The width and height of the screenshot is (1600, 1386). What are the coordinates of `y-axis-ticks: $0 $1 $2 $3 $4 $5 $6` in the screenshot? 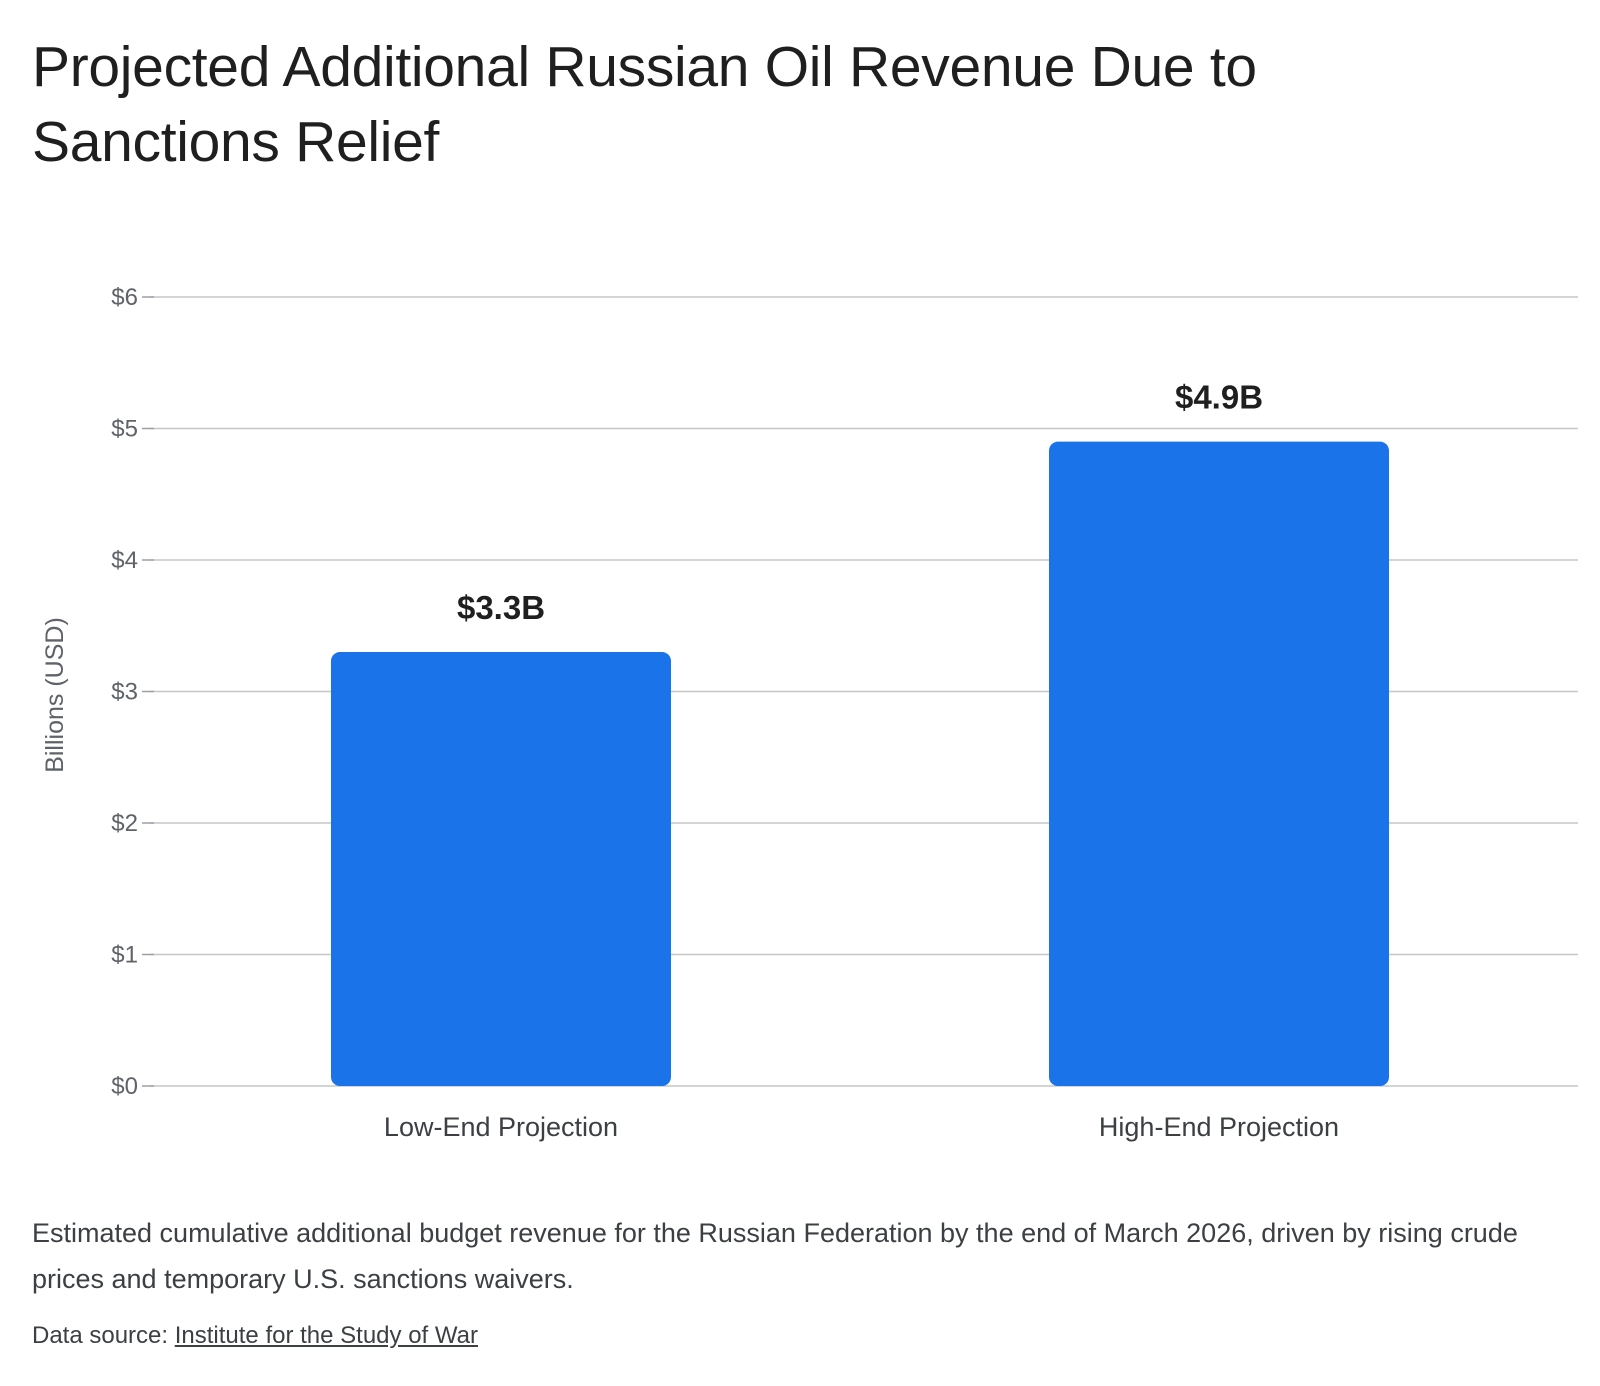 It's located at (132, 692).